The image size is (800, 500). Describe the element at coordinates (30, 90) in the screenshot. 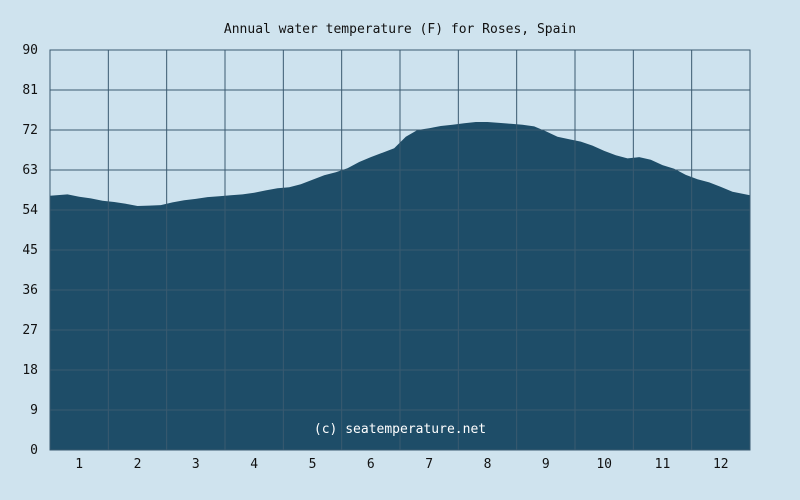

I see `y-tick-label: 81` at that location.